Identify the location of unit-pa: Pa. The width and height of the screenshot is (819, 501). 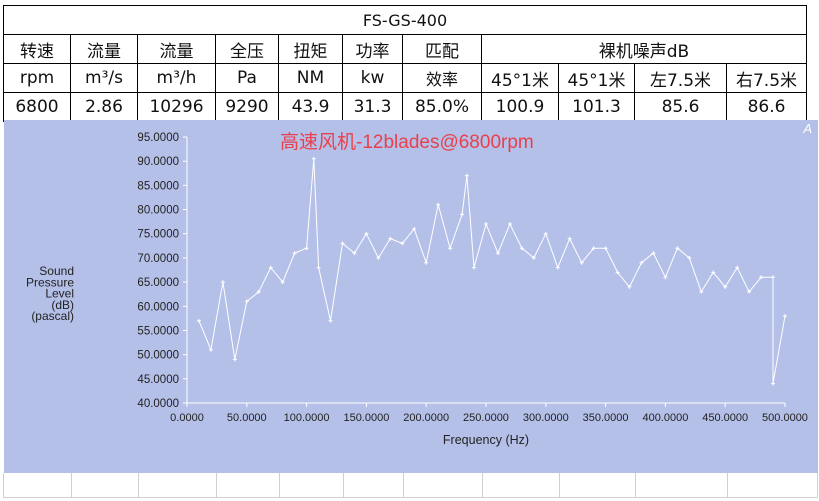
(247, 78).